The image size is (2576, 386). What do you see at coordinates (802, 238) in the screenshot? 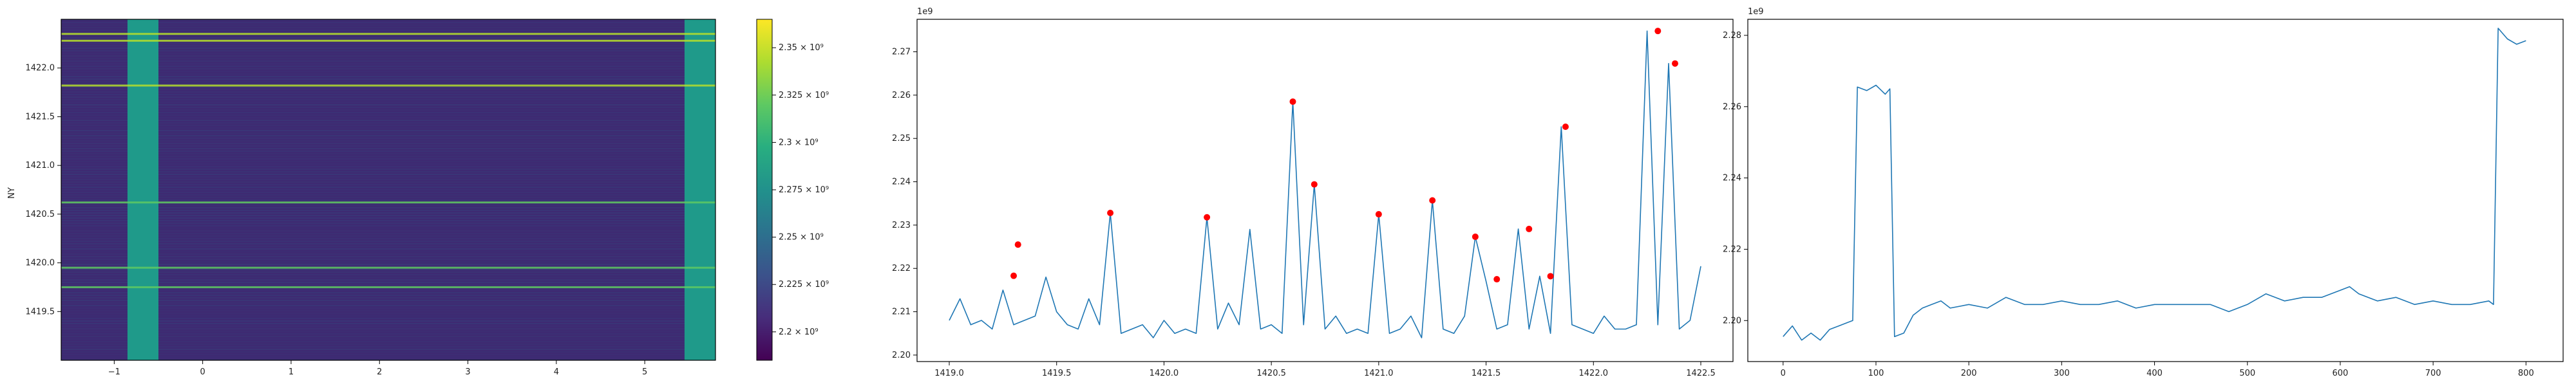
I see `colorbar-tick-label: 2.25 × 10⁹` at bounding box center [802, 238].